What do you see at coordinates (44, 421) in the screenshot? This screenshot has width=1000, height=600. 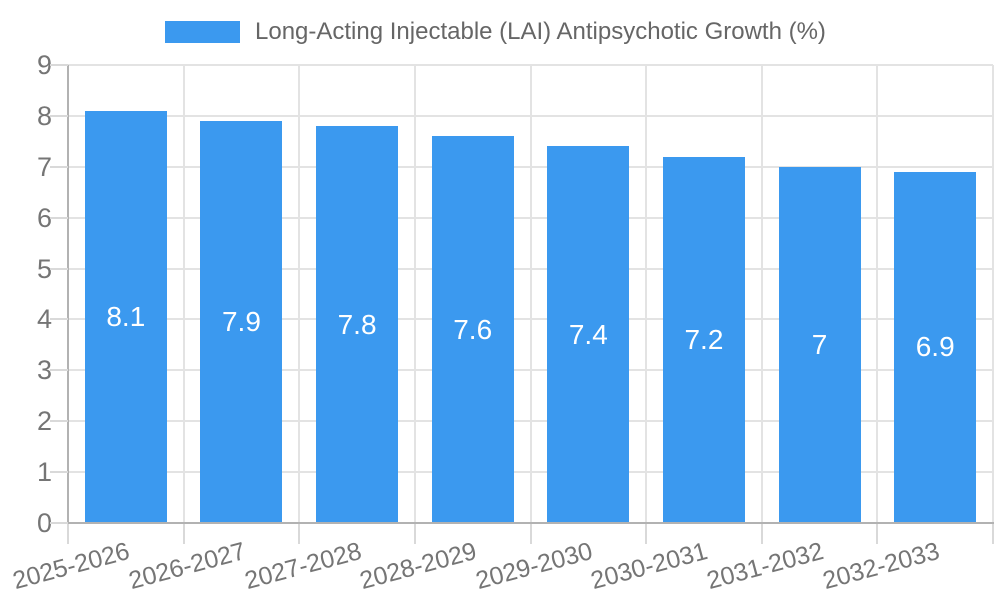 I see `y-axis-label: 2` at bounding box center [44, 421].